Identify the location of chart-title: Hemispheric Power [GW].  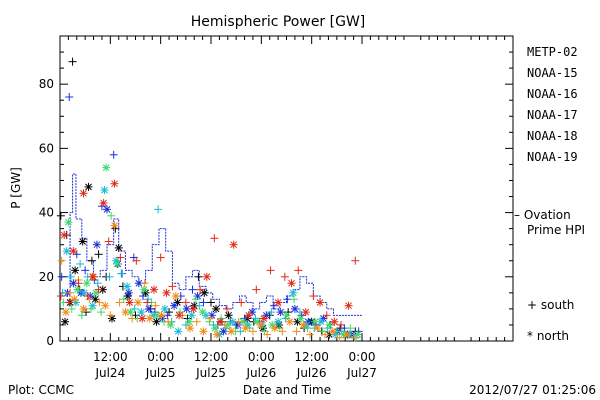
(278, 22).